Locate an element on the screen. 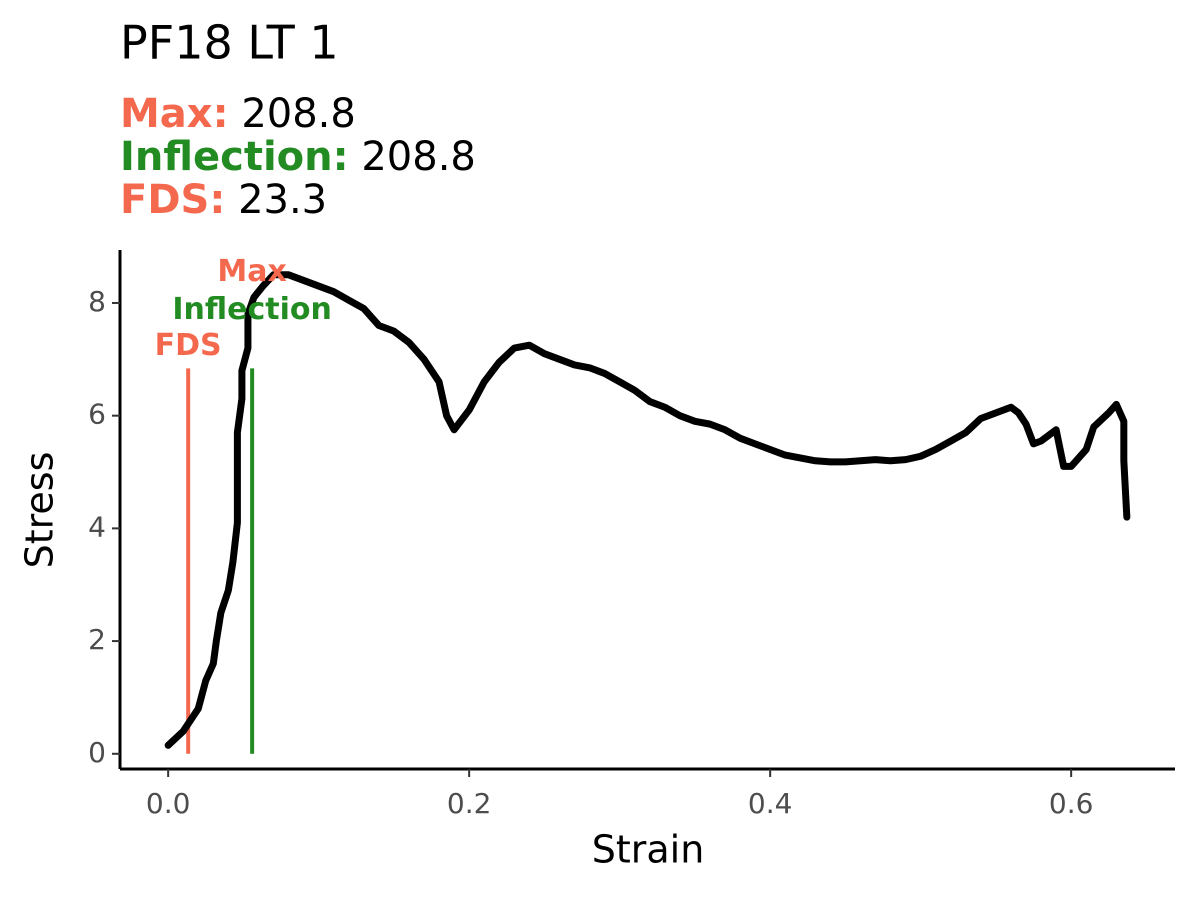 The width and height of the screenshot is (1200, 904). stat-line: Max: 208.8 is located at coordinates (238, 114).